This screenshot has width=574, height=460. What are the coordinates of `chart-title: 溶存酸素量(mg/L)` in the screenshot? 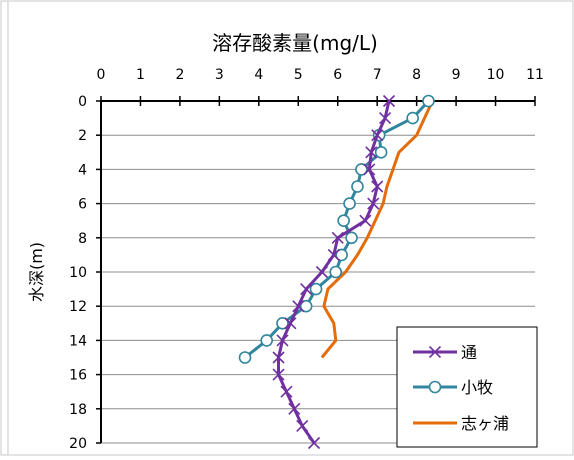 It's located at (295, 43).